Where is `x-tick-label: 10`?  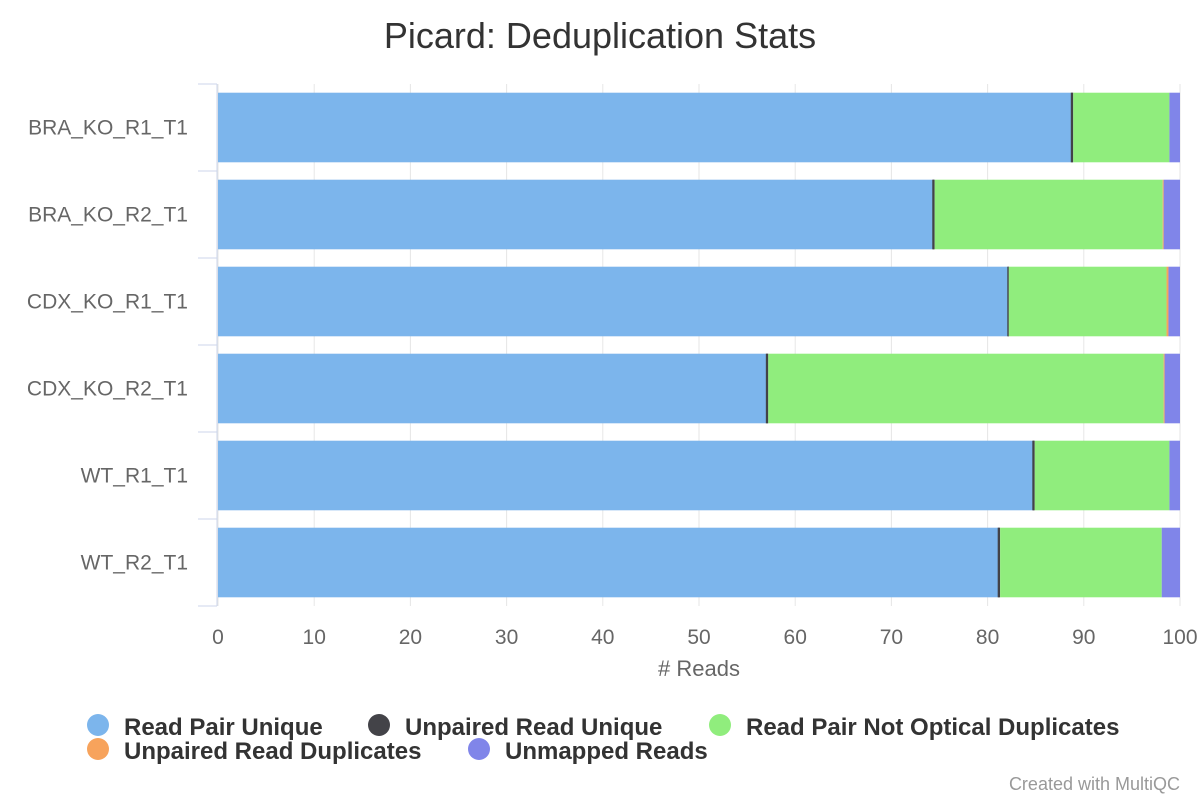 x-tick-label: 10 is located at coordinates (314, 637).